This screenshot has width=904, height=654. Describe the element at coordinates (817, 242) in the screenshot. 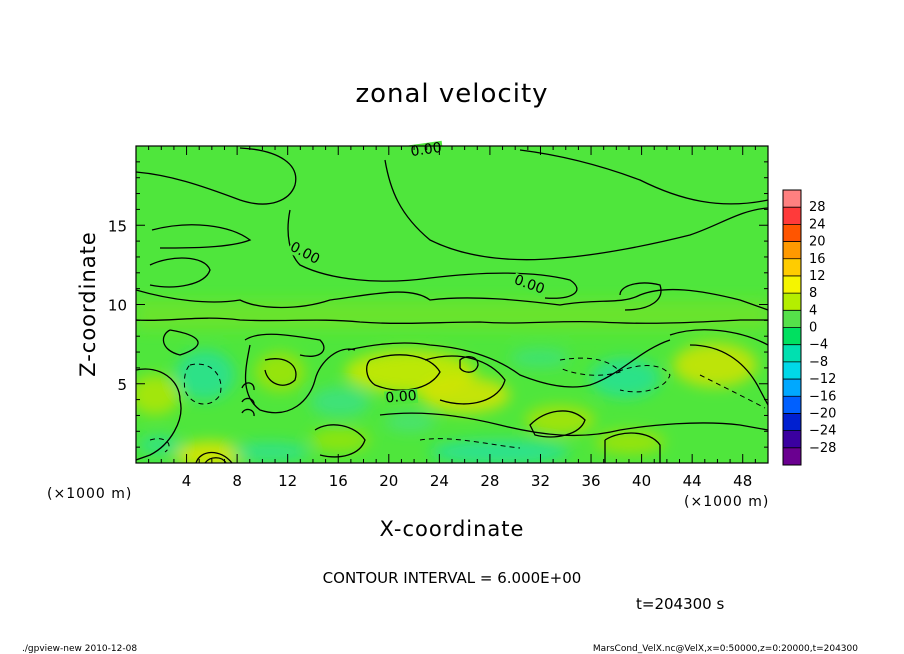

I see `colorbar-label: 20` at that location.